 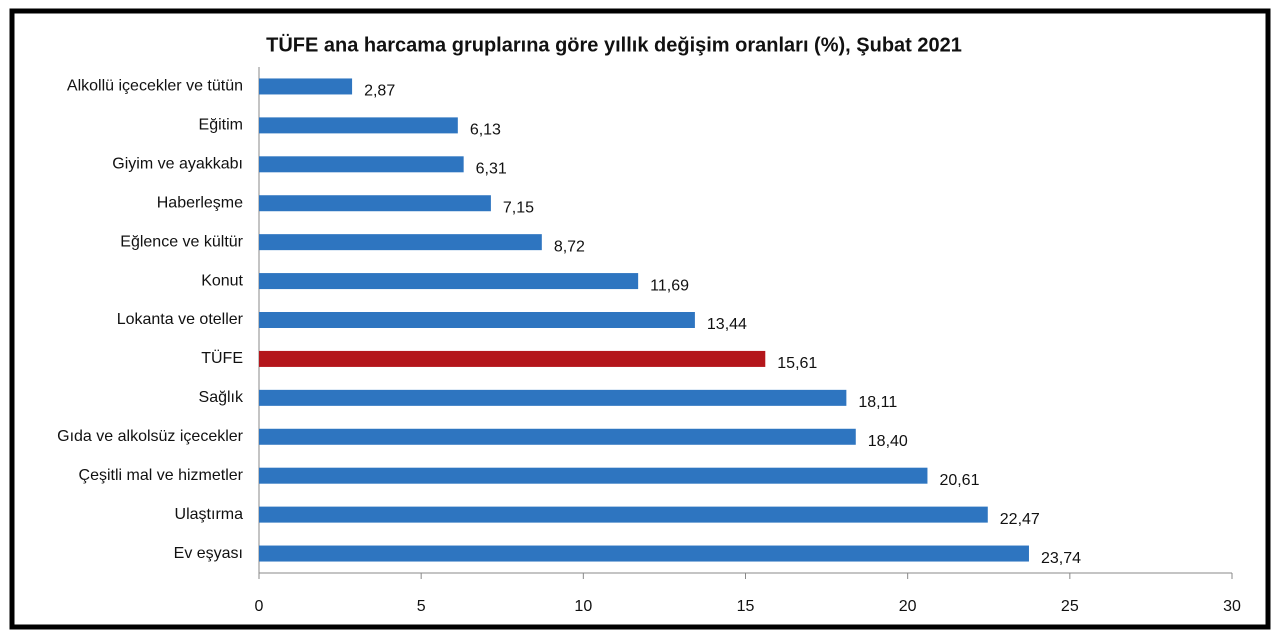 I want to click on value-label: 13,44, so click(x=727, y=324).